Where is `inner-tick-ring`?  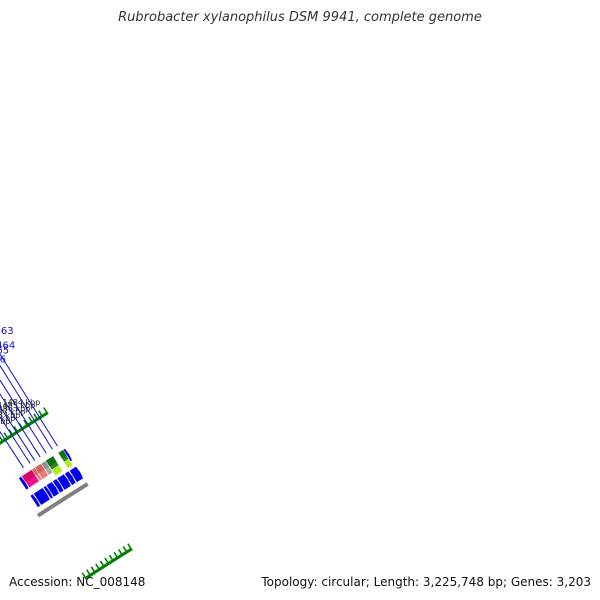
inner-tick-ring is located at coordinates (107, 561).